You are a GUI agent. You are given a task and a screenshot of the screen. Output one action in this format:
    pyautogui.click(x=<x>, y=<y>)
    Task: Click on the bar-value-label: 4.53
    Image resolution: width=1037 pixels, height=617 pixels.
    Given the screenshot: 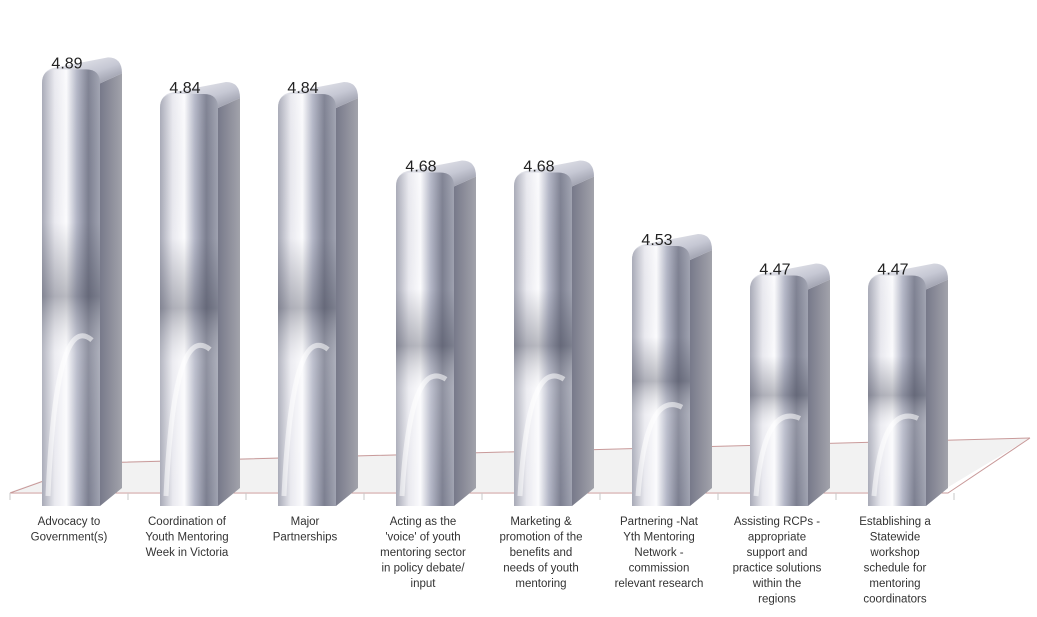 What is the action you would take?
    pyautogui.click(x=656, y=240)
    